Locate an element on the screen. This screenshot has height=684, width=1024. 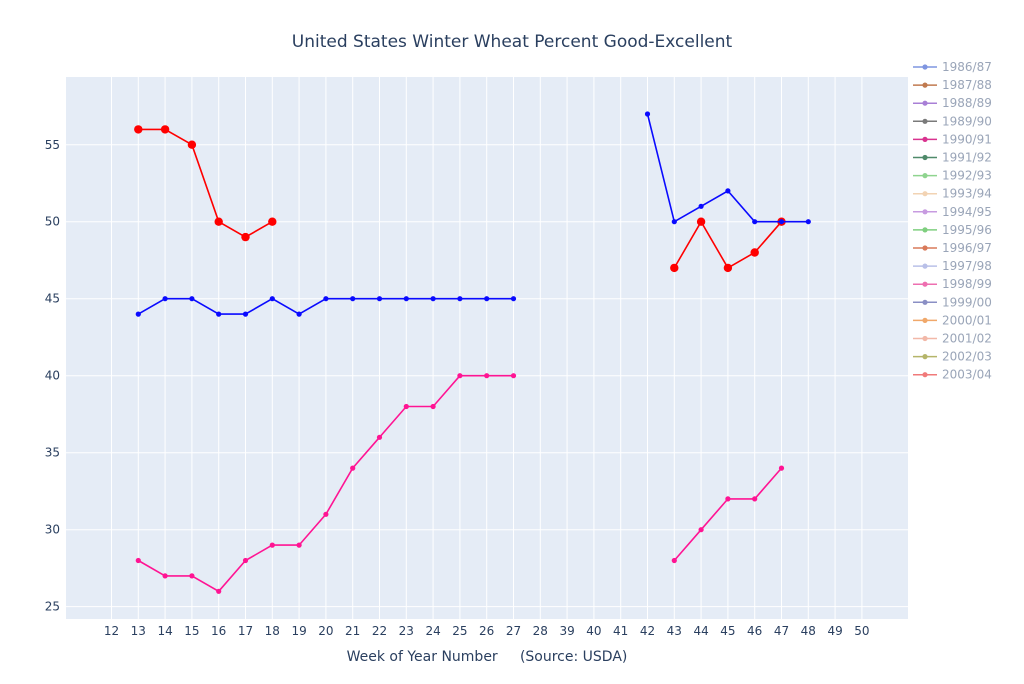
x-tick-label: 39 is located at coordinates (566, 631).